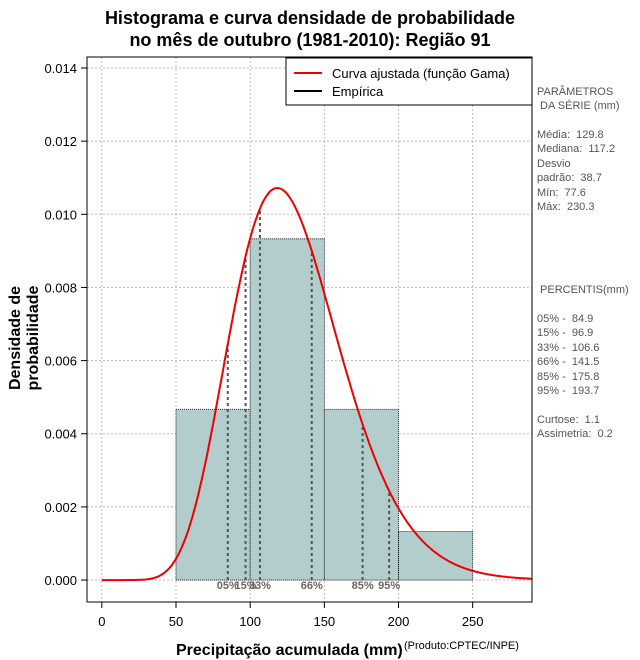 The height and width of the screenshot is (660, 640). I want to click on y-tick-label: 0.008, so click(60, 287).